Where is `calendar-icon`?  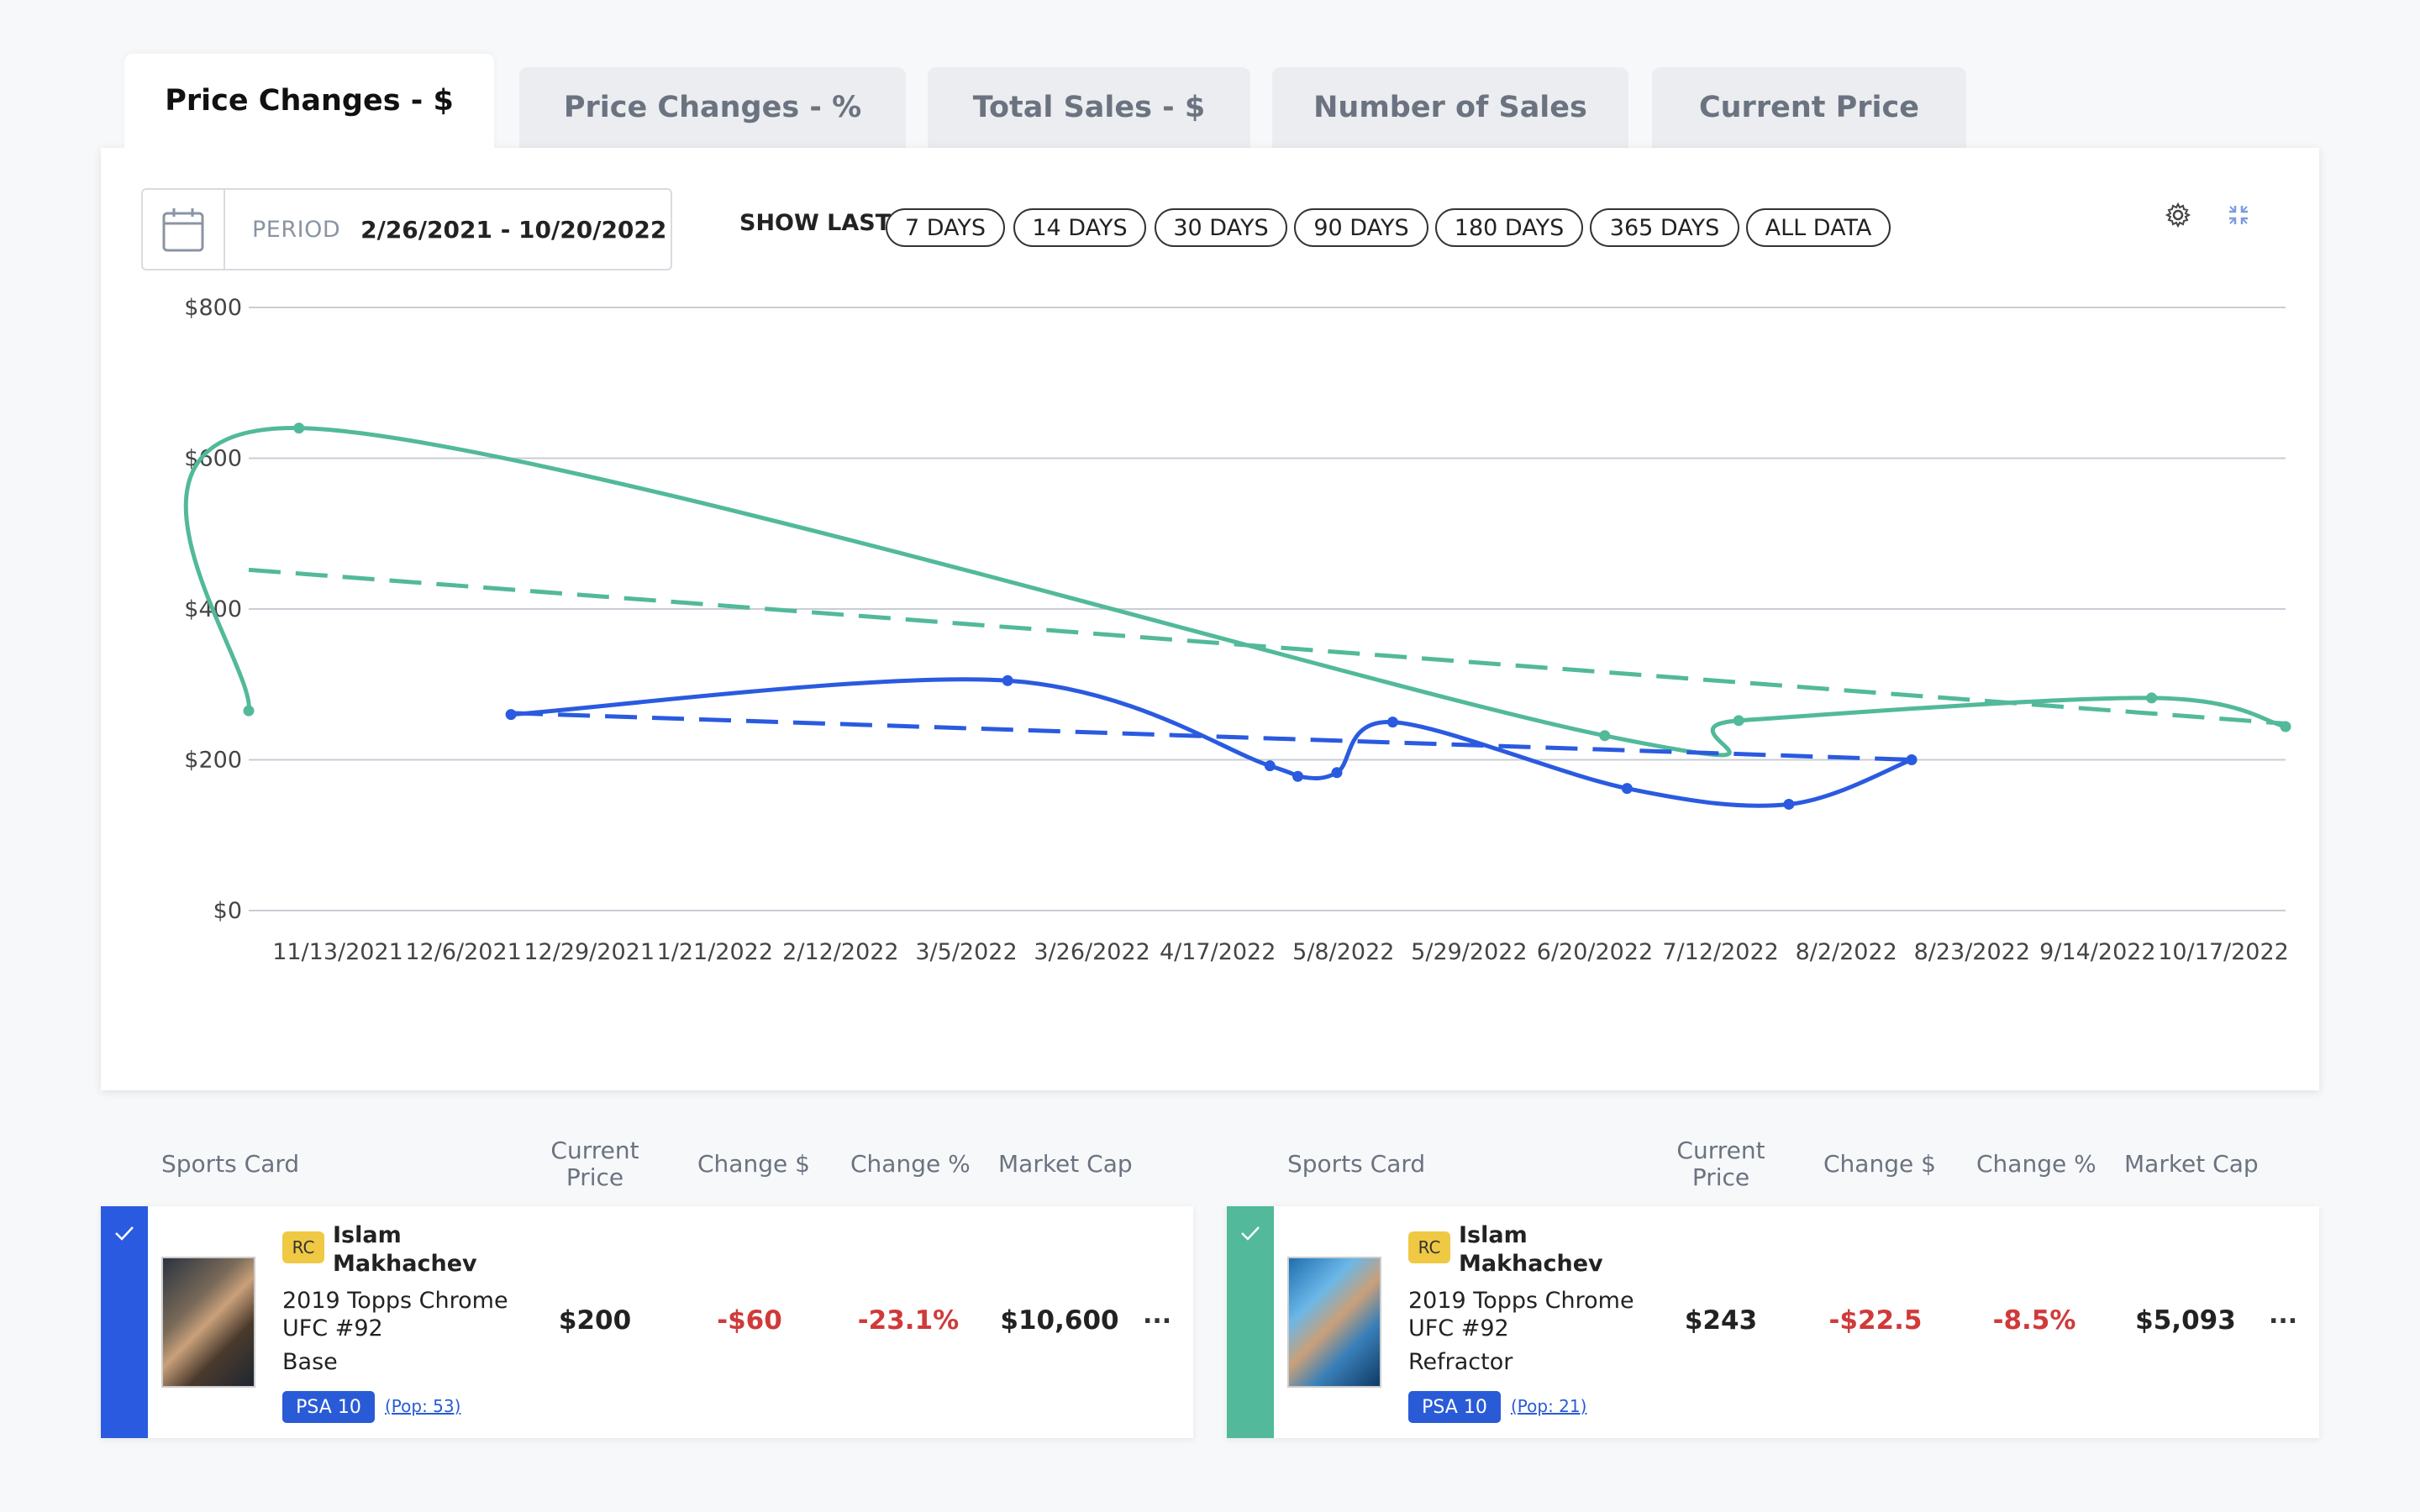
calendar-icon is located at coordinates (184, 229).